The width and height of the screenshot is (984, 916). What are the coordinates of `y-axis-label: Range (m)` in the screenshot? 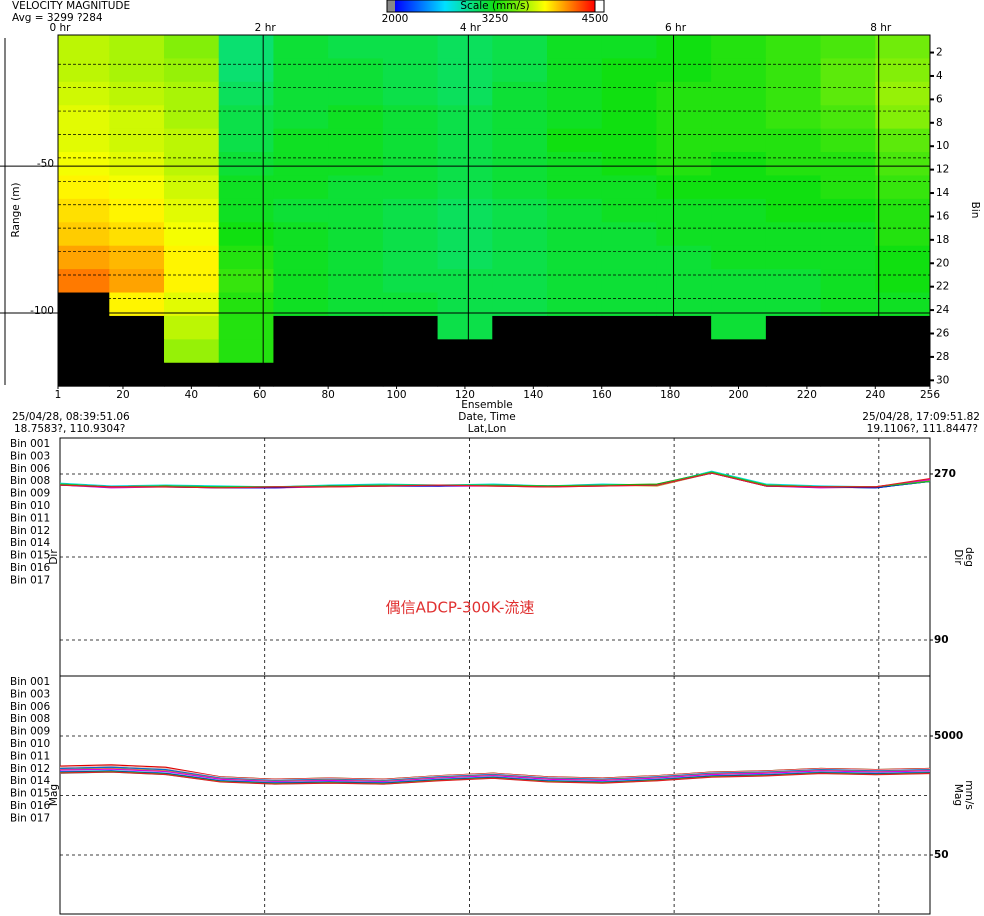 It's located at (16, 209).